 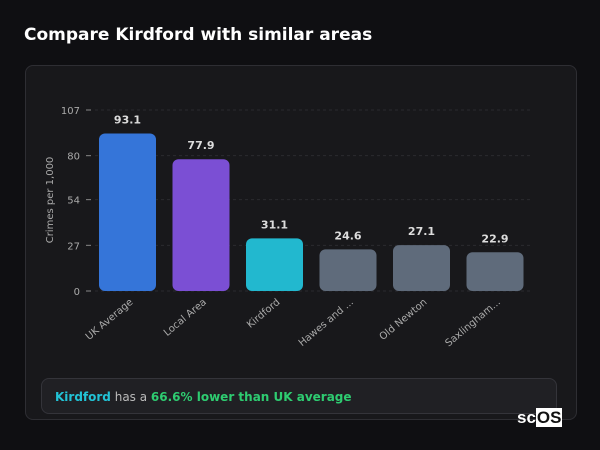 I want to click on data-label: 77.9, so click(x=200, y=145).